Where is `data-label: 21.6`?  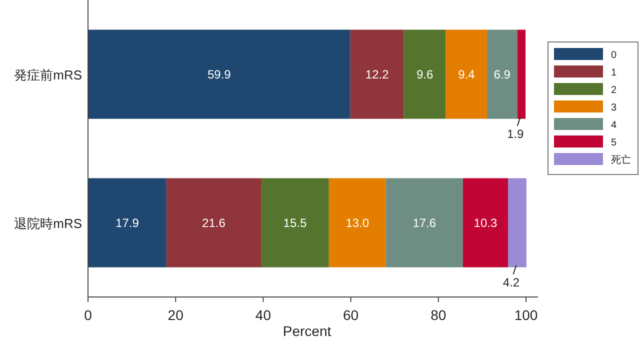
data-label: 21.6 is located at coordinates (214, 223).